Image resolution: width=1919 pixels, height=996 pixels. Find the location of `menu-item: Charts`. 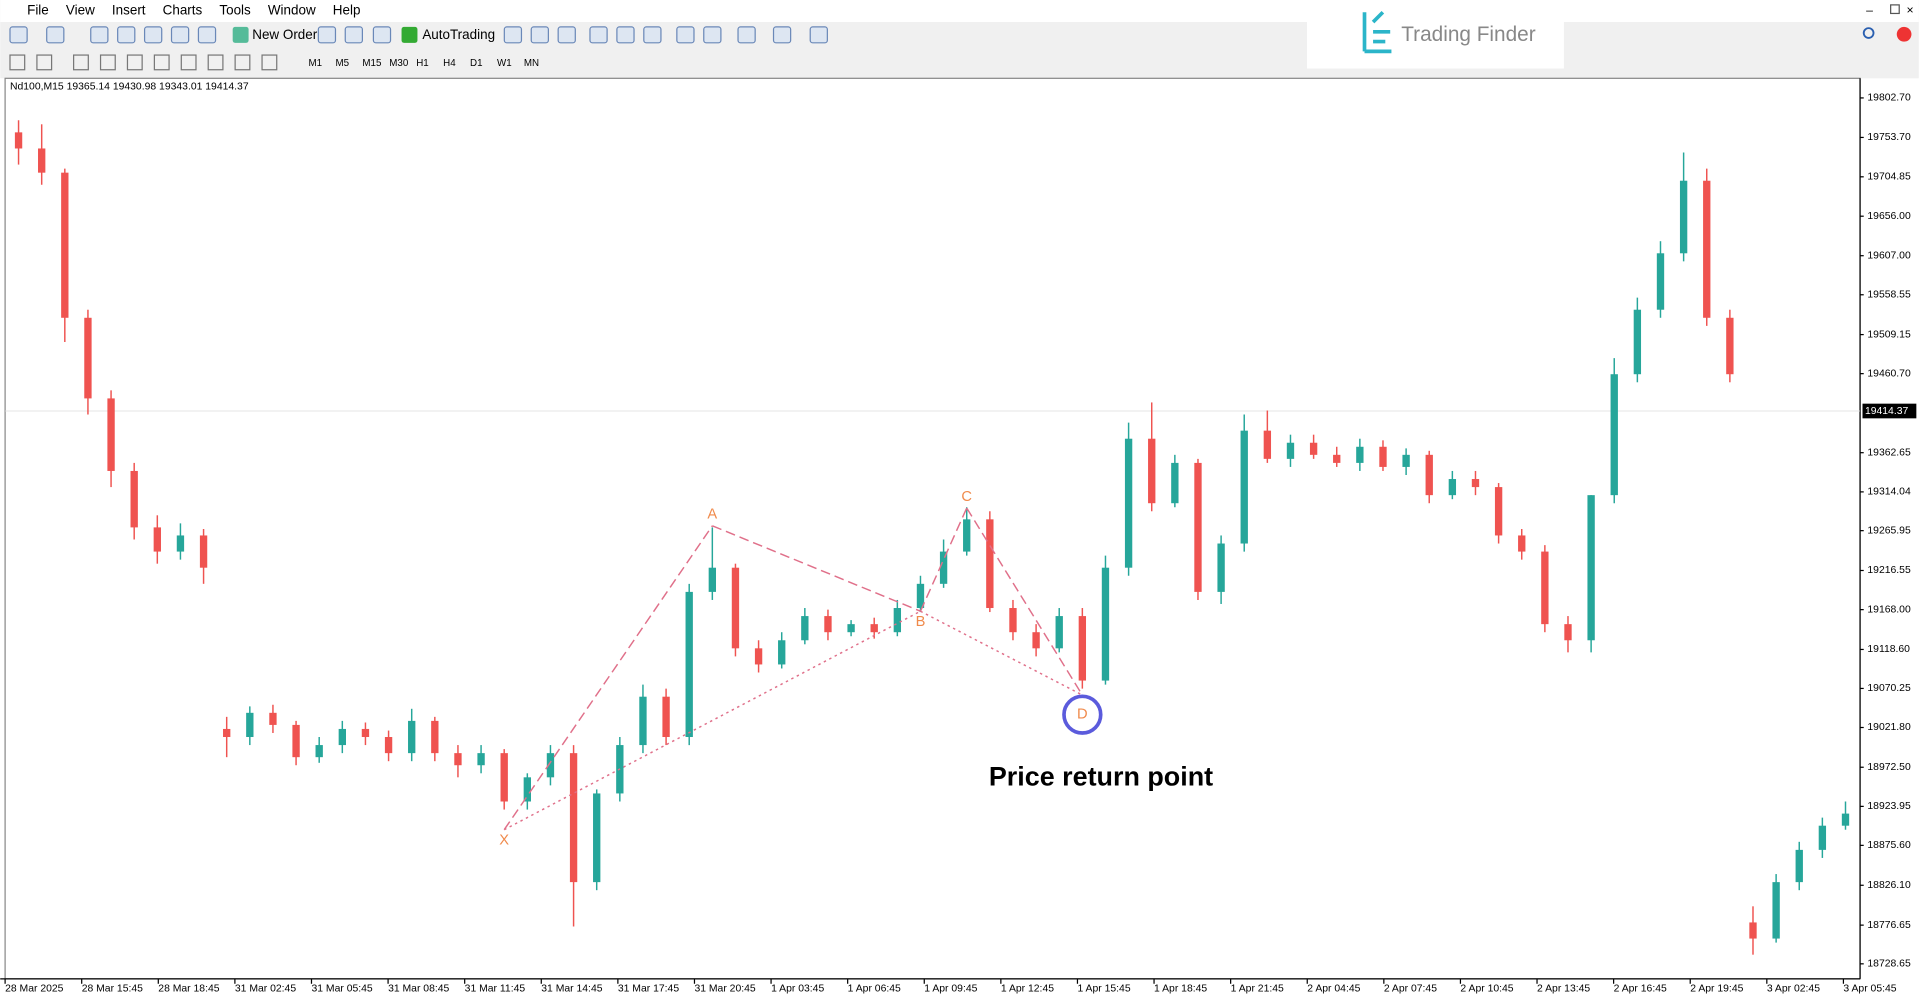

menu-item: Charts is located at coordinates (183, 10).